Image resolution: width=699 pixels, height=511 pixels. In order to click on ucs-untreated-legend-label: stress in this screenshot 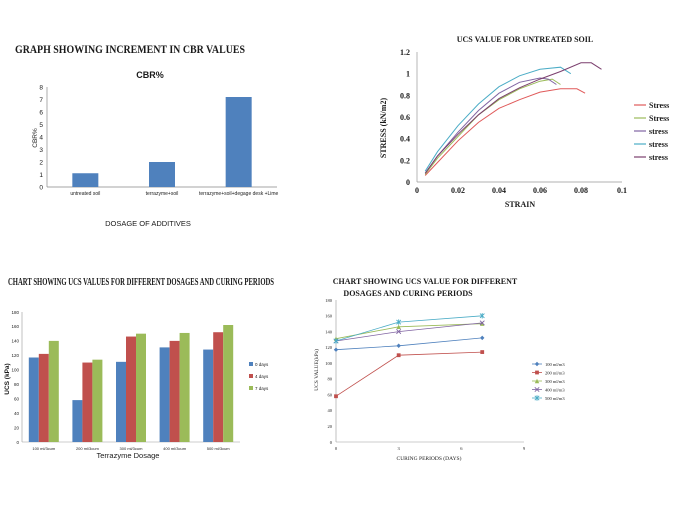, I will do `click(658, 144)`.